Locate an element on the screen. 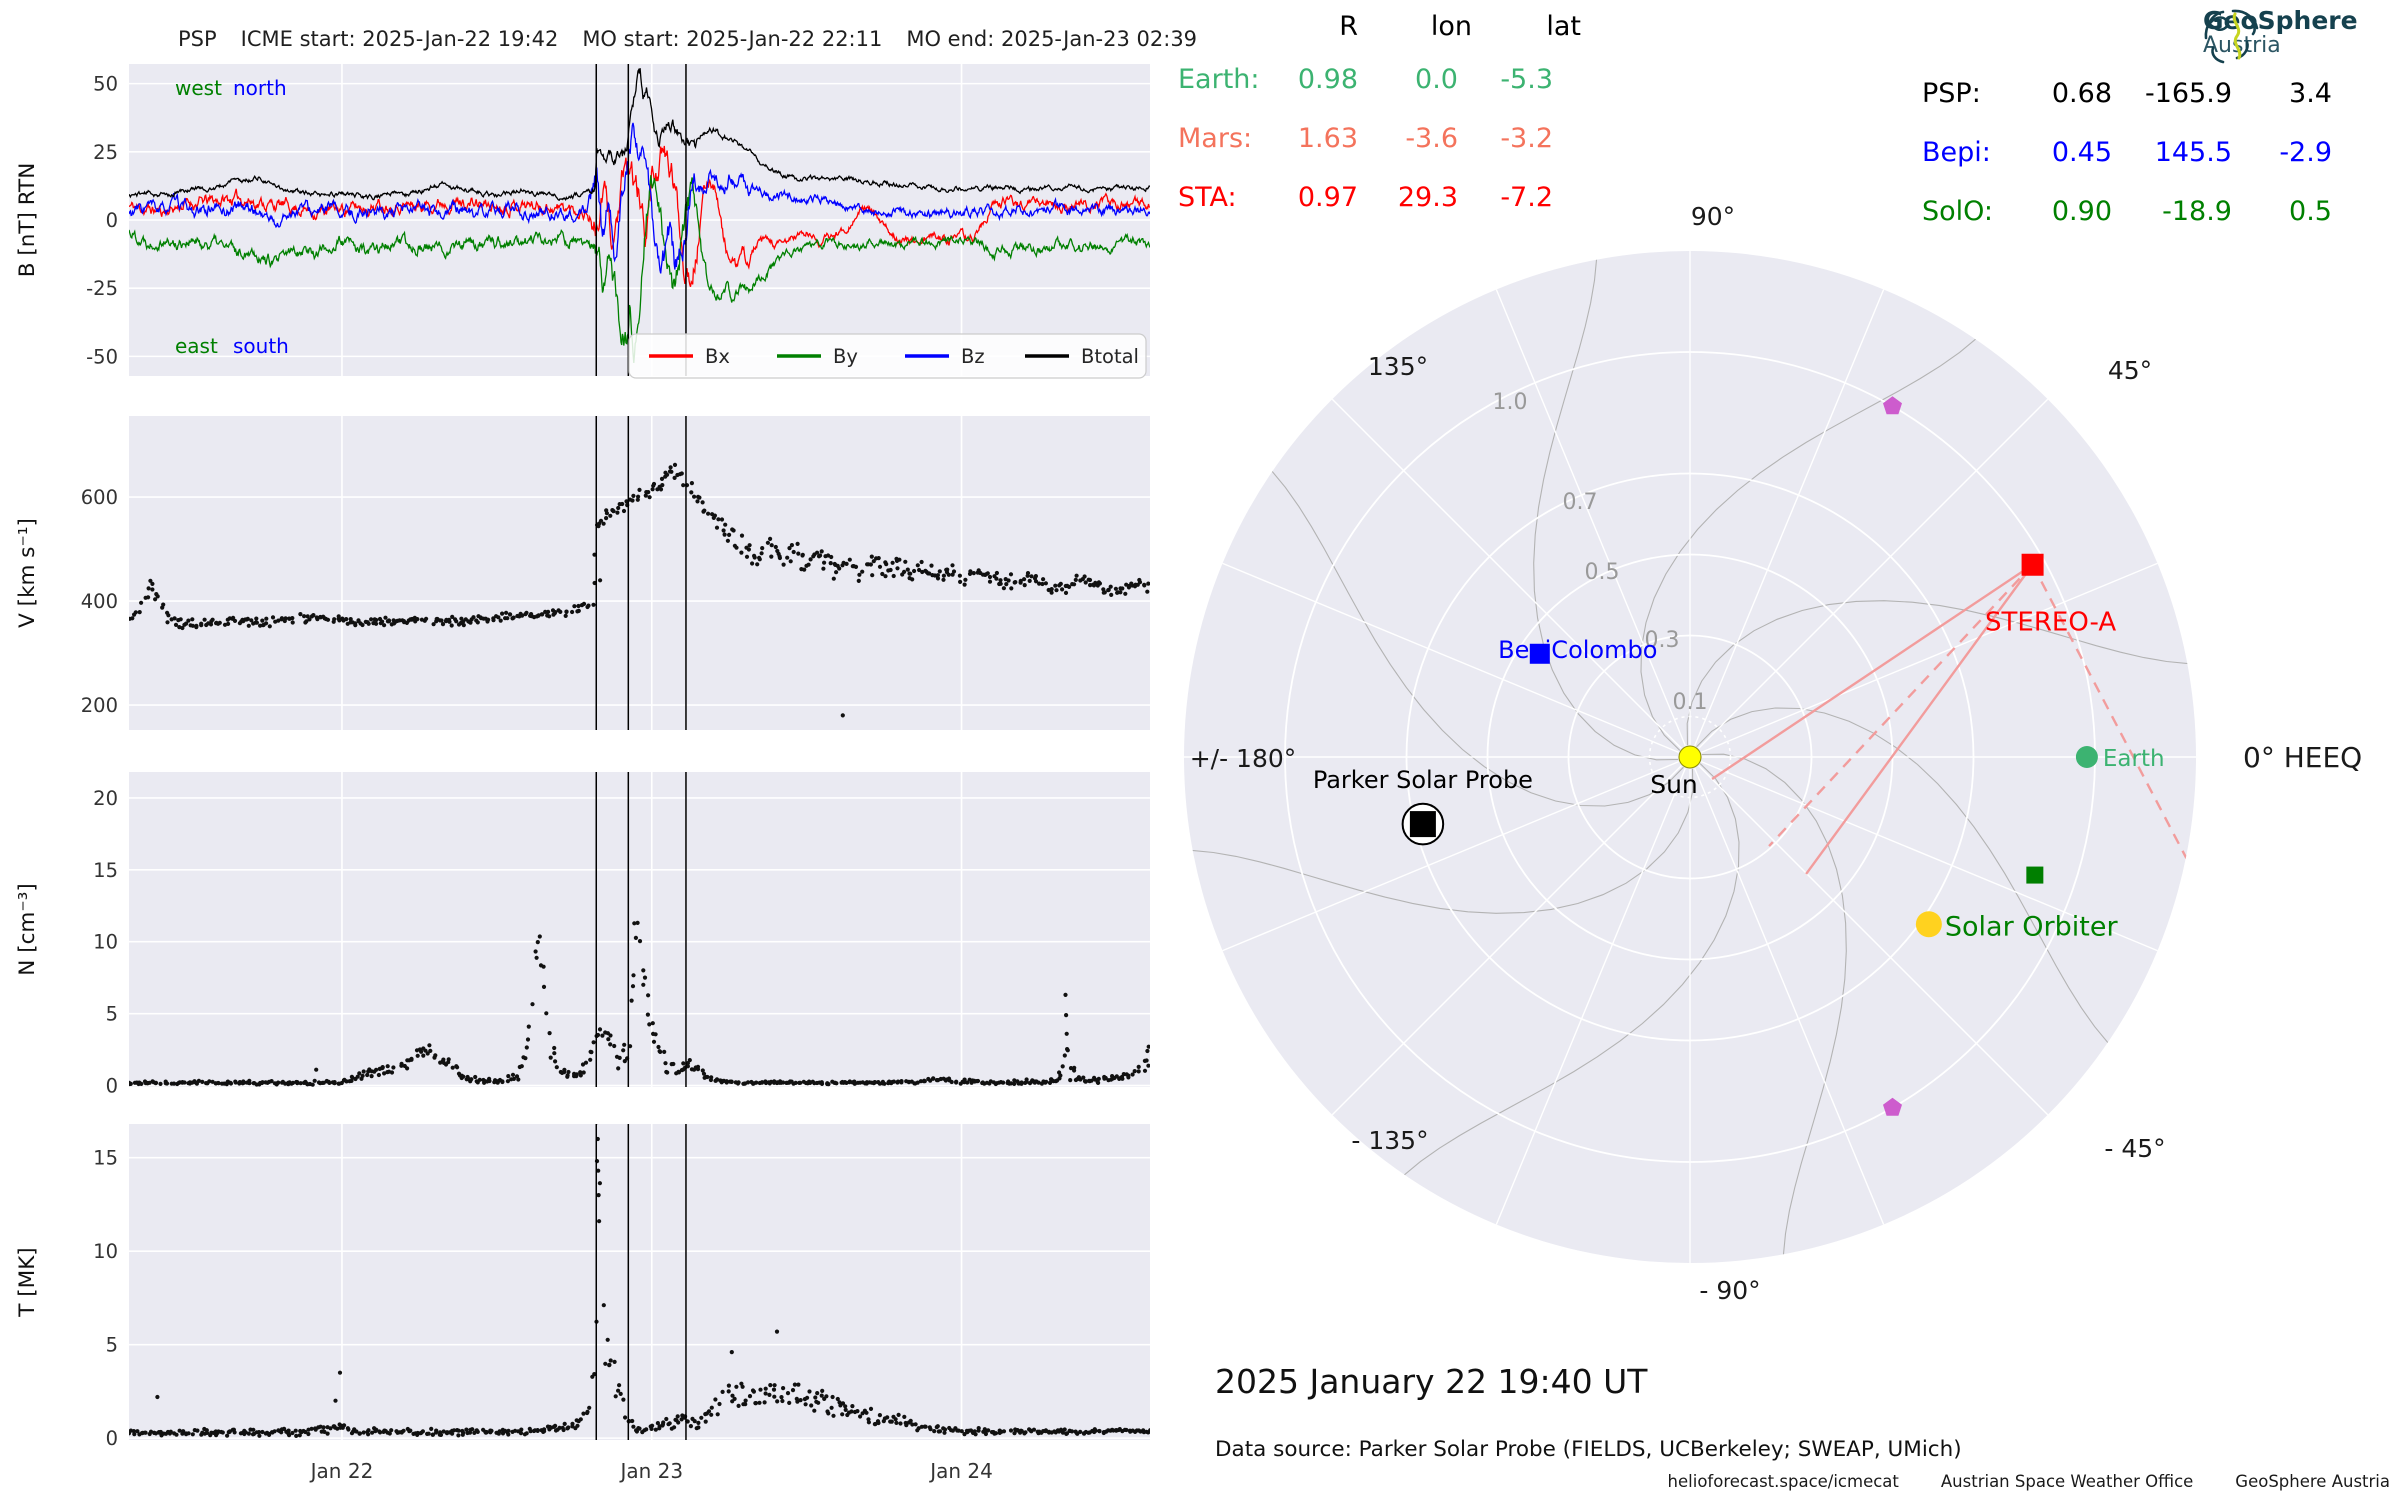 This screenshot has height=1500, width=2400. body-venus: Solar Orbiter is located at coordinates (2017, 926).